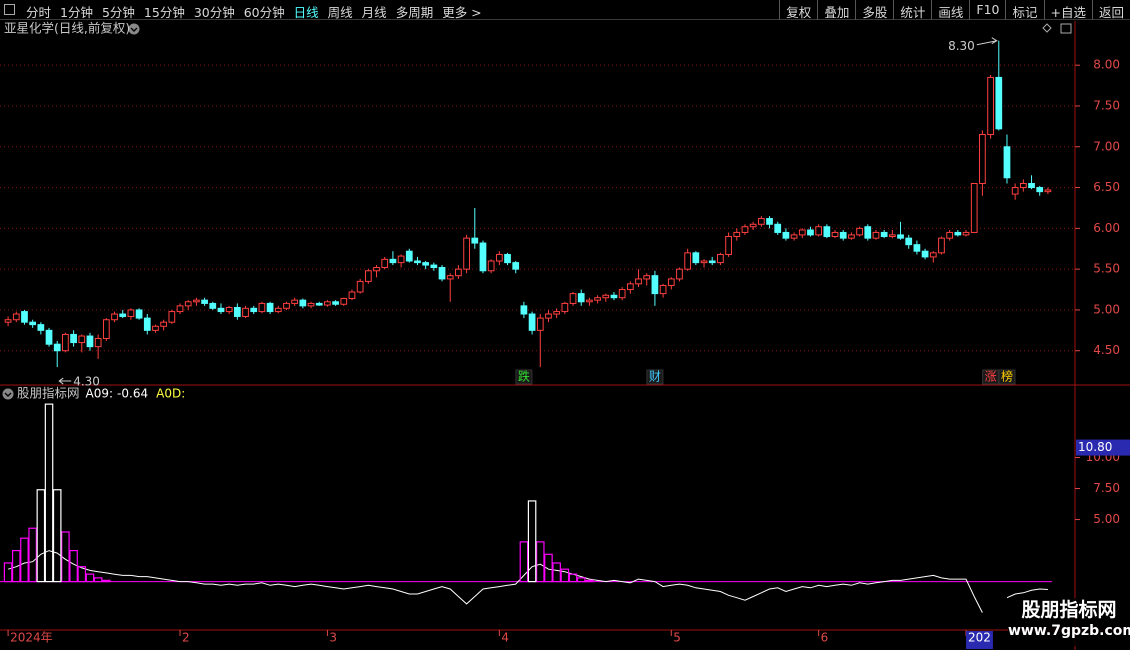  What do you see at coordinates (111, 394) in the screenshot?
I see `legend-colon: :` at bounding box center [111, 394].